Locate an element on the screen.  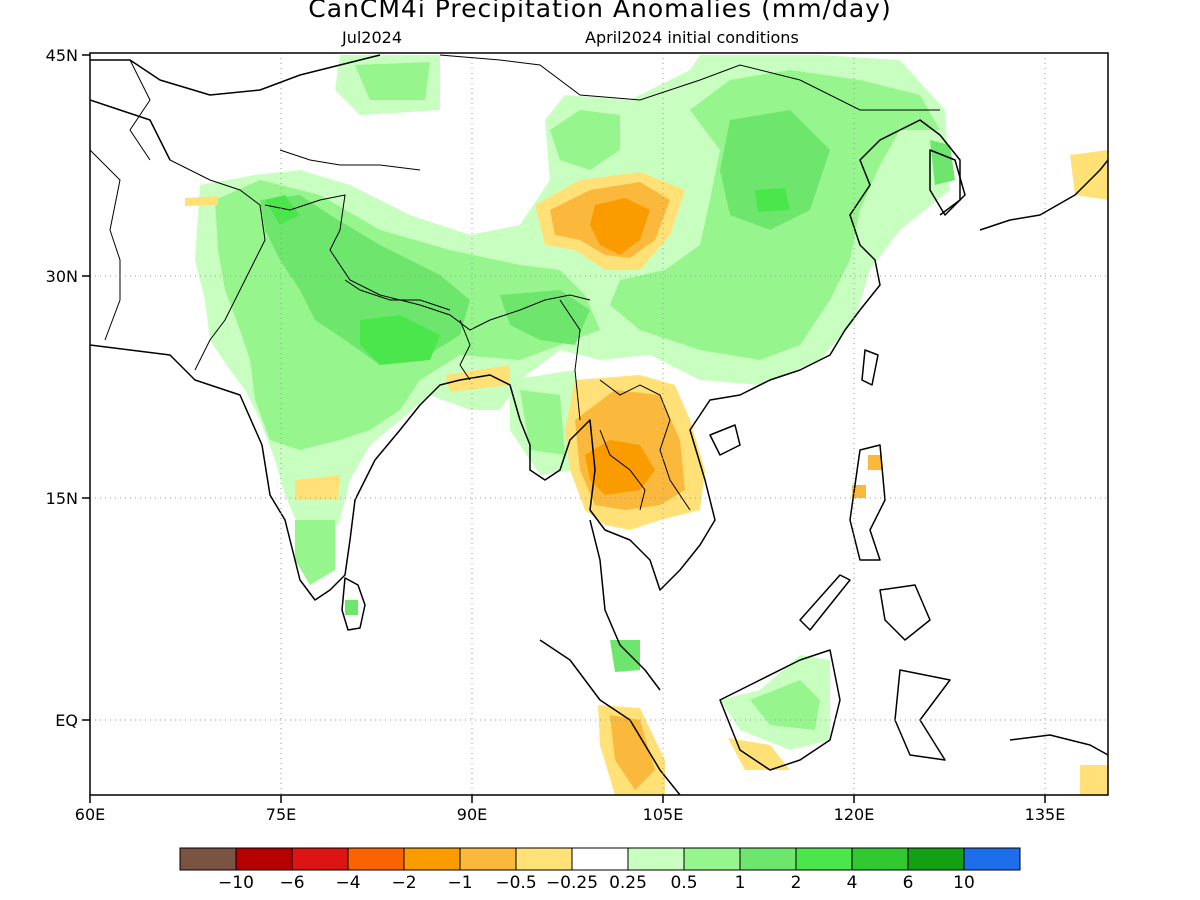
coastline-mindanao is located at coordinates (905, 612).